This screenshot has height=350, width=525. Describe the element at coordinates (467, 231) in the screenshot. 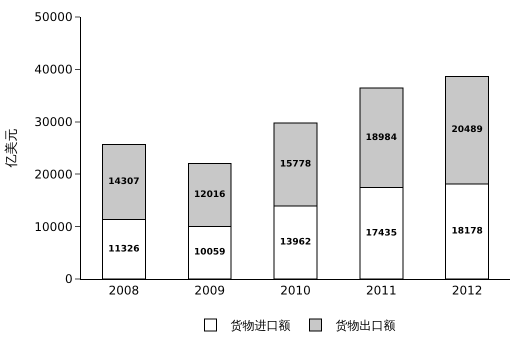

I see `data-label: 18178` at that location.